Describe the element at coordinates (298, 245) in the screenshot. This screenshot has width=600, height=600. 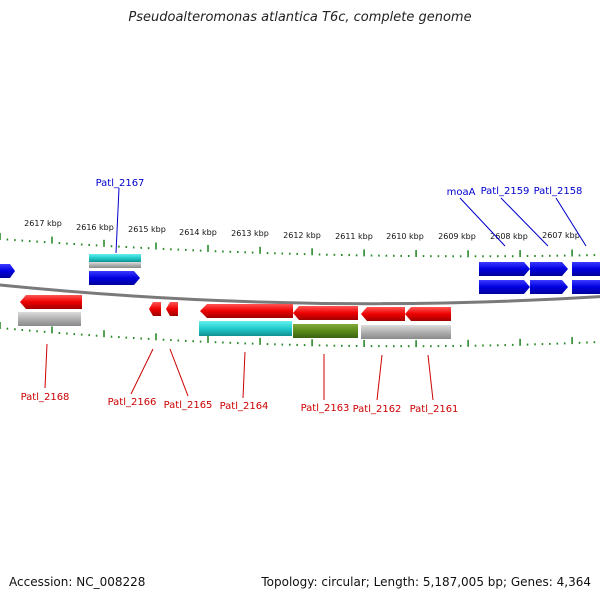
I see `tick-row-upper` at that location.